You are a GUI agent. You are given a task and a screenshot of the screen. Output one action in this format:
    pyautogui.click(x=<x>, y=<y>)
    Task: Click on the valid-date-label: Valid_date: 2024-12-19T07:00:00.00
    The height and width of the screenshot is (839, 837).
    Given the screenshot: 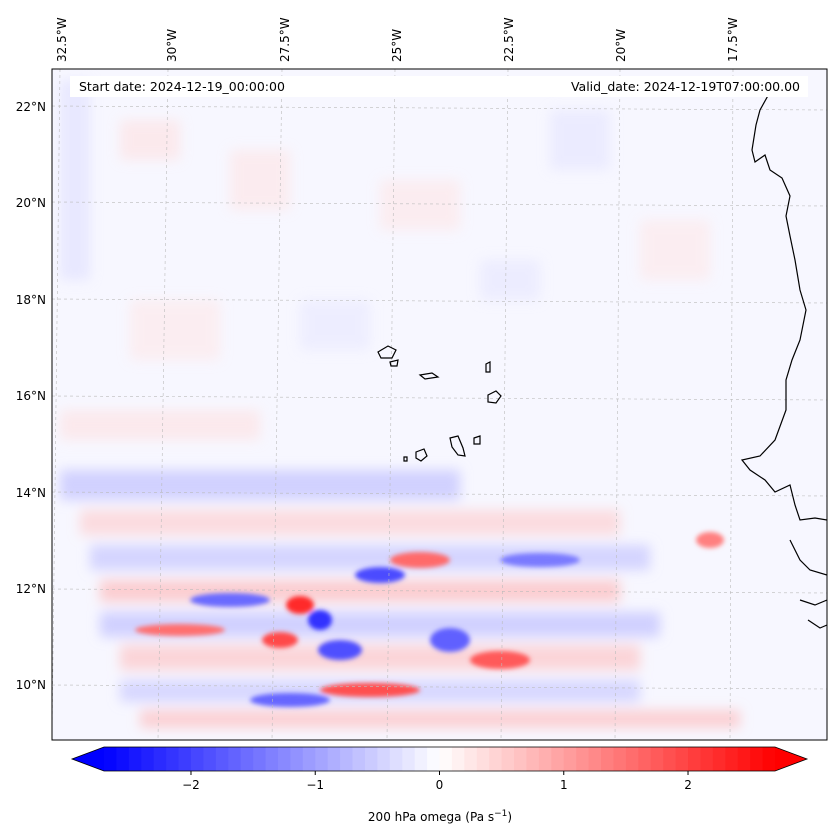 What is the action you would take?
    pyautogui.click(x=685, y=86)
    